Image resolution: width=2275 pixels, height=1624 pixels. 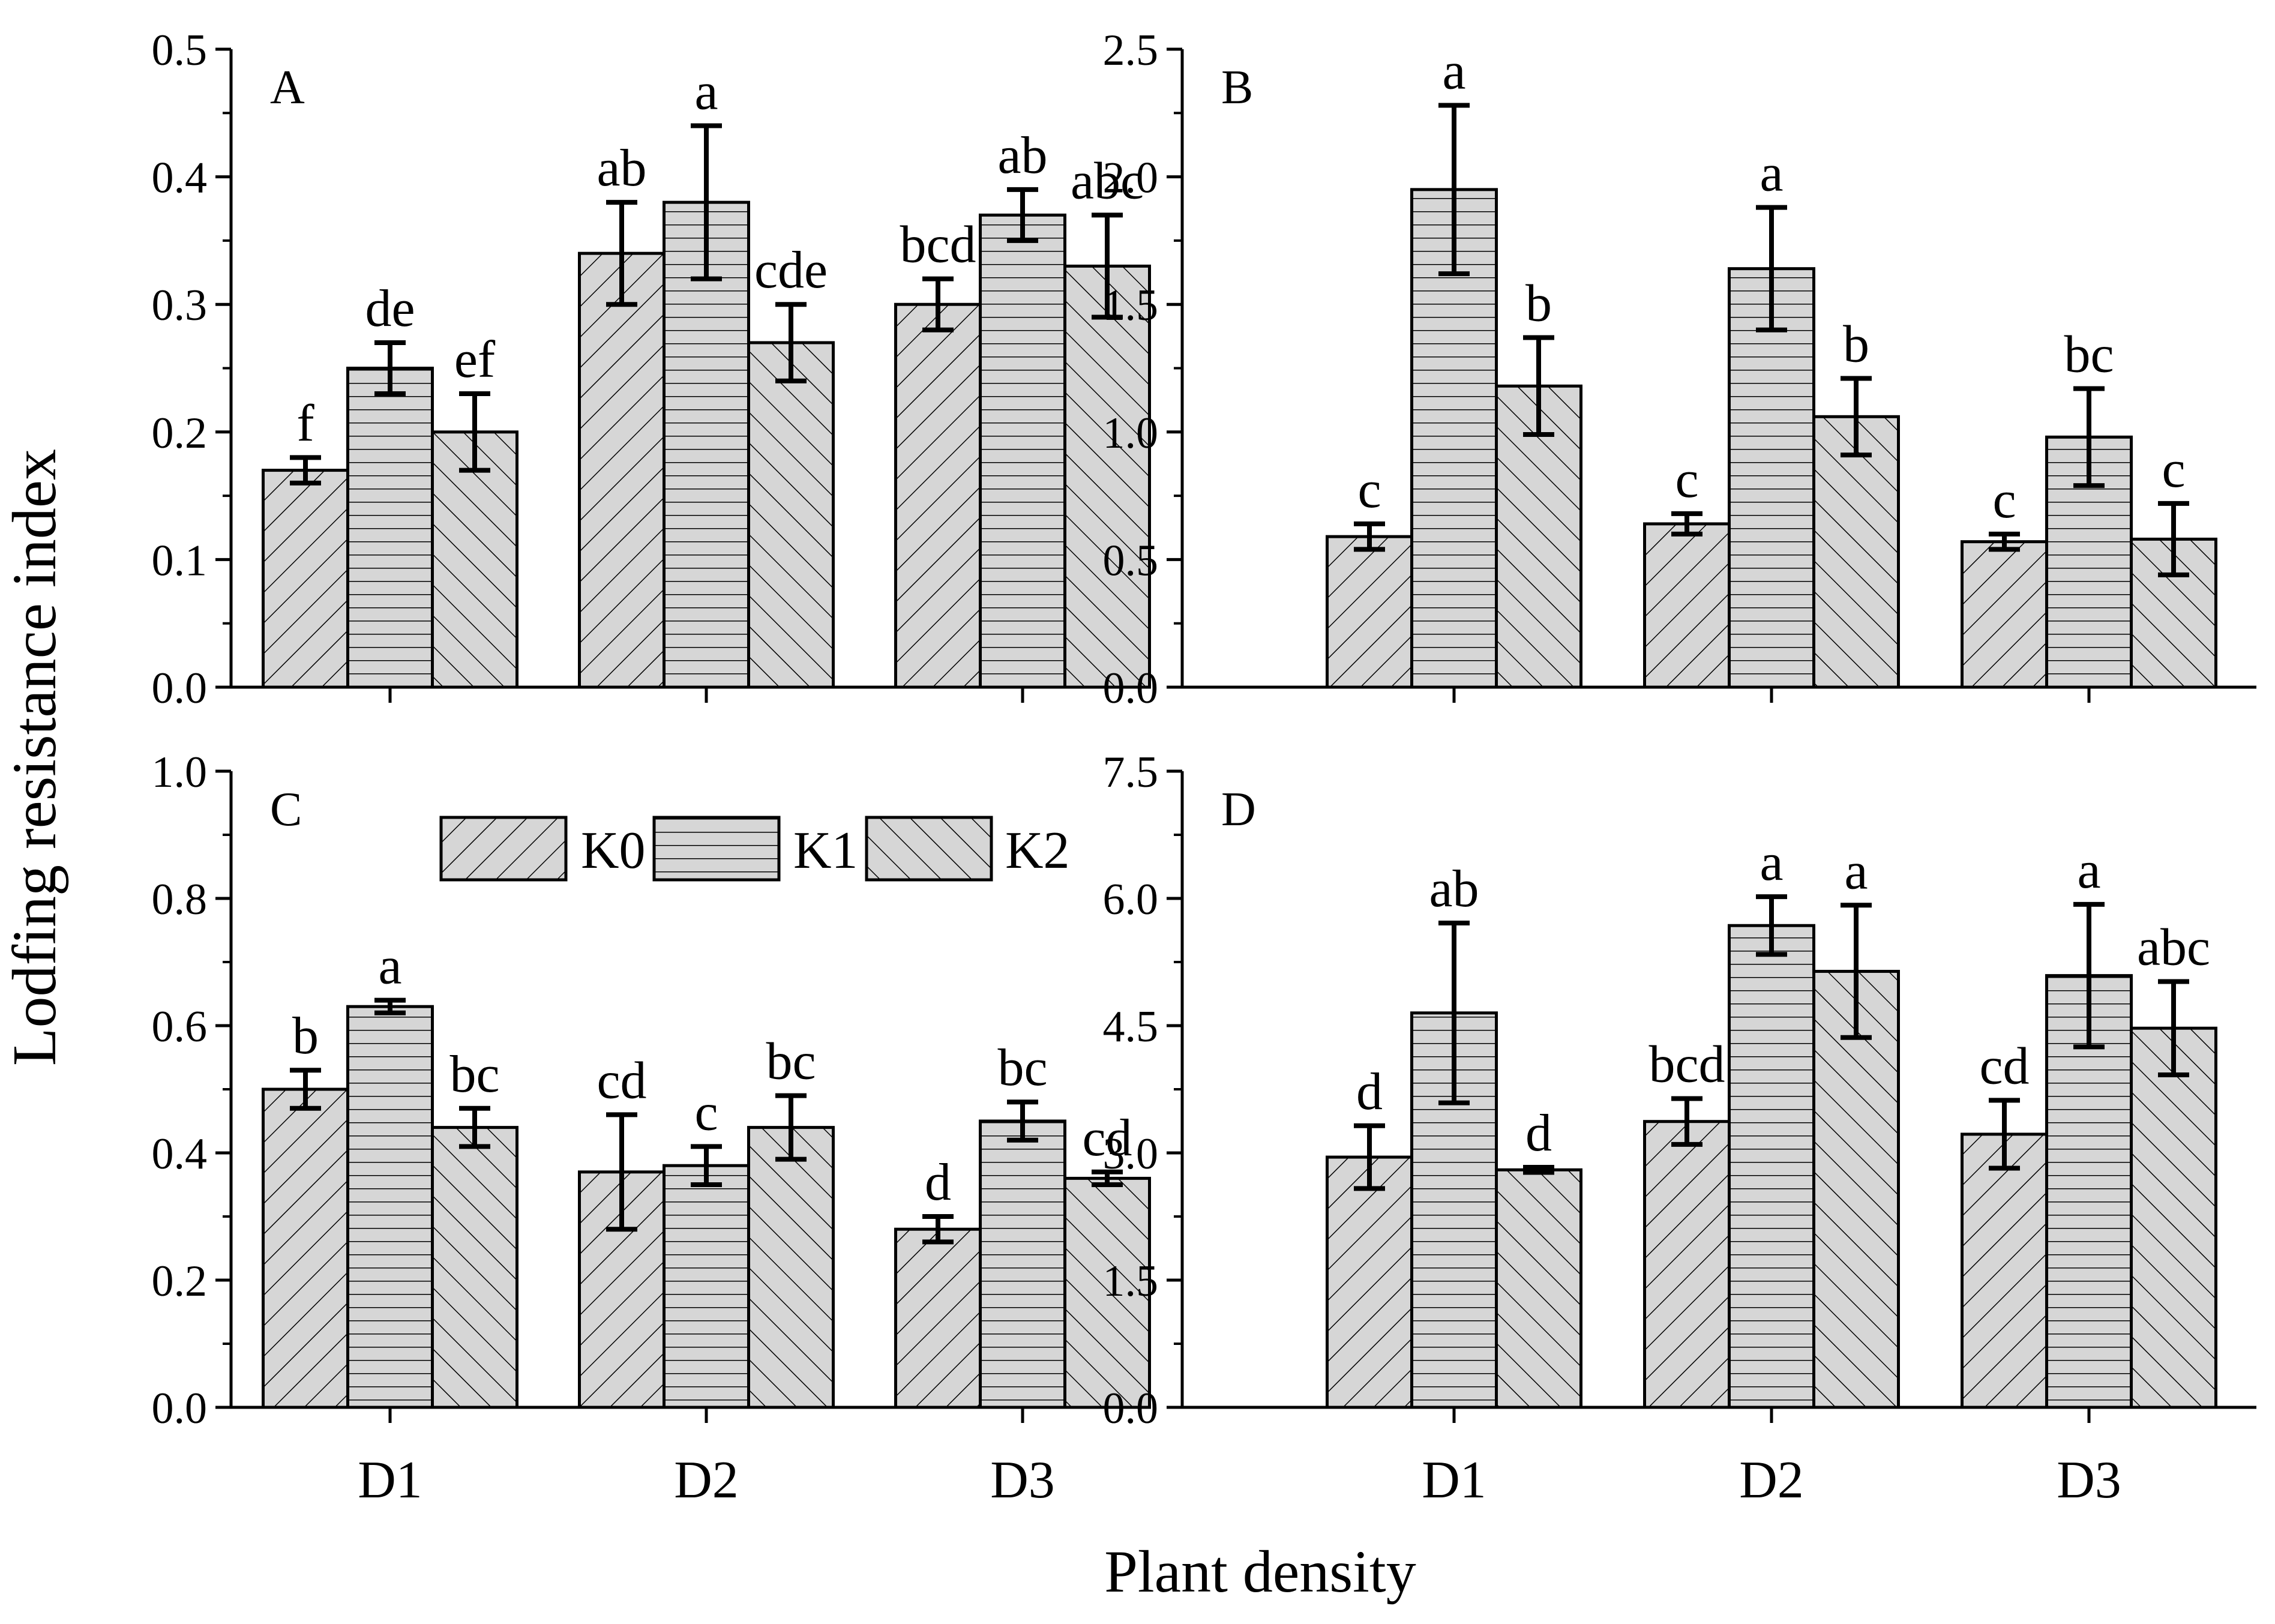 What do you see at coordinates (390, 1207) in the screenshot?
I see `panel-c-bar-k1-d1` at bounding box center [390, 1207].